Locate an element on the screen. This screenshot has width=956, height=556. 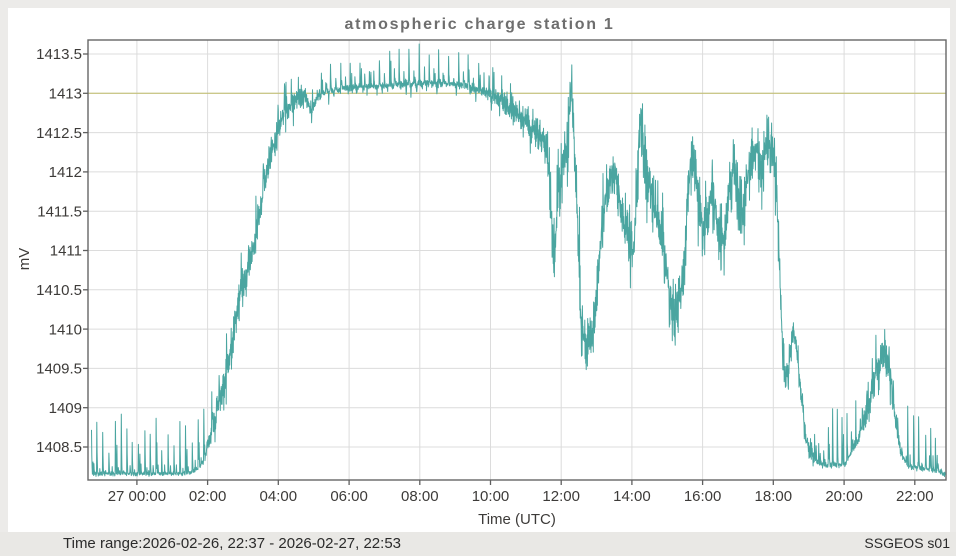
svg-text: 18:00 is located at coordinates (774, 496).